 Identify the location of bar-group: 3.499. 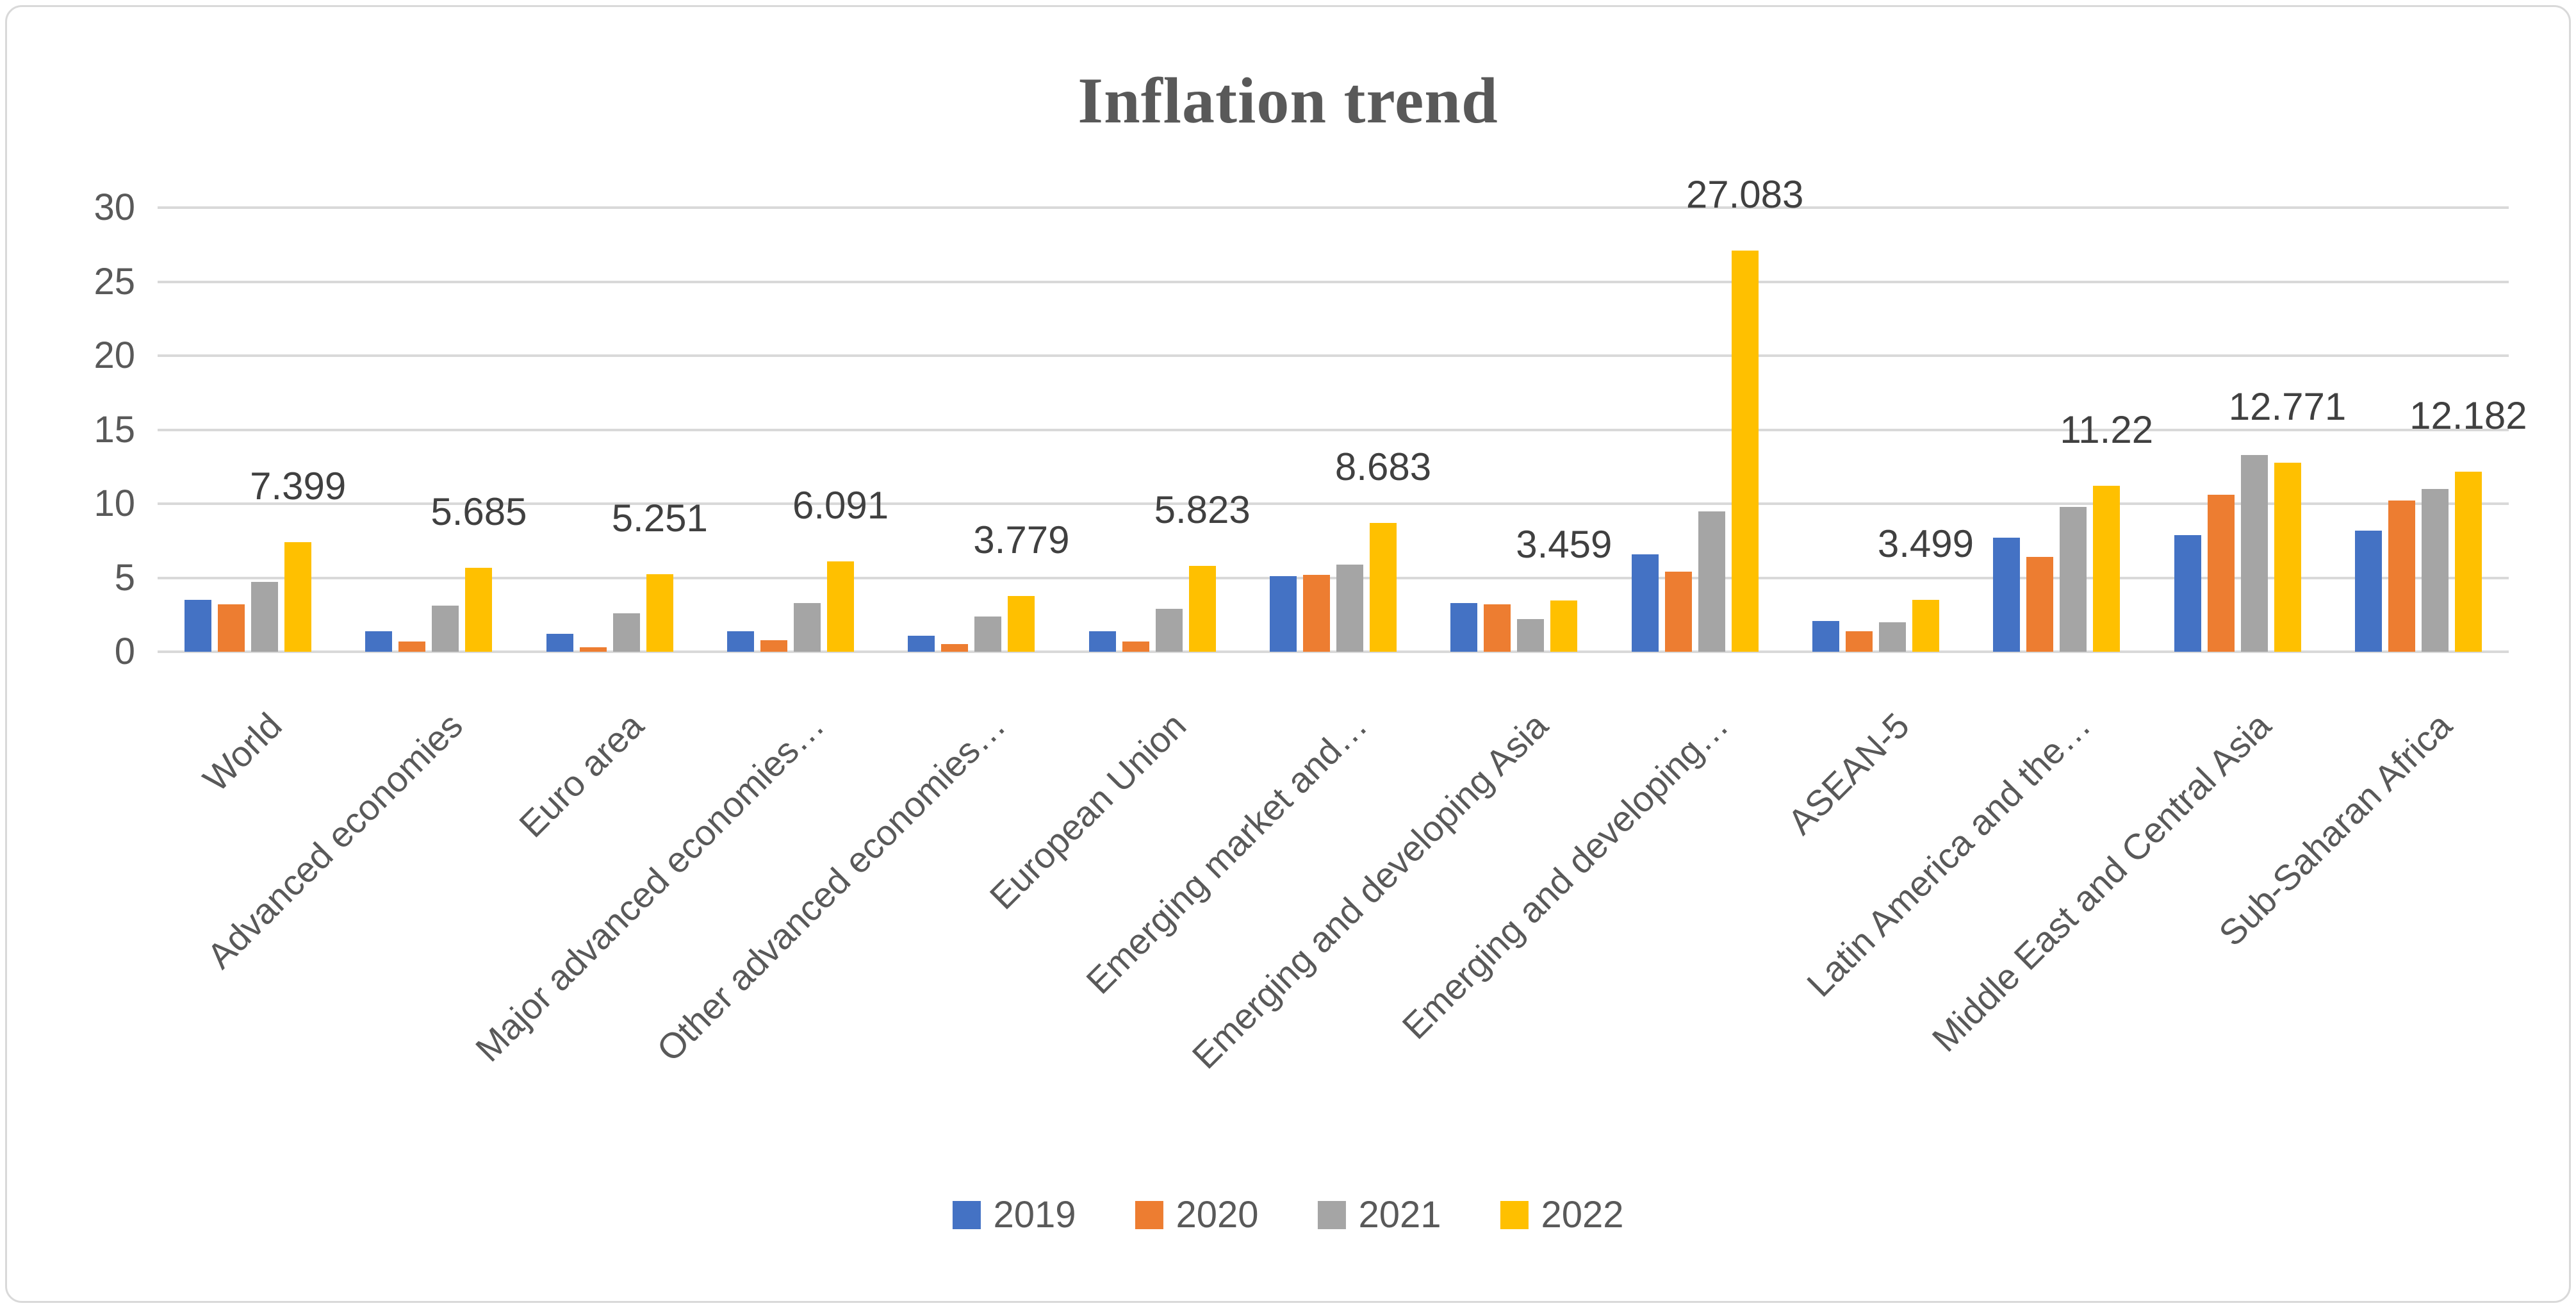
(1893, 430).